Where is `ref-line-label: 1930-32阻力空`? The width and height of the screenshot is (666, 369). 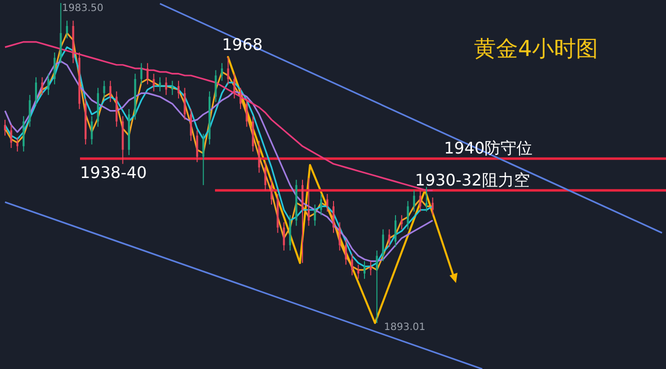 ref-line-label: 1930-32阻力空 is located at coordinates (472, 180).